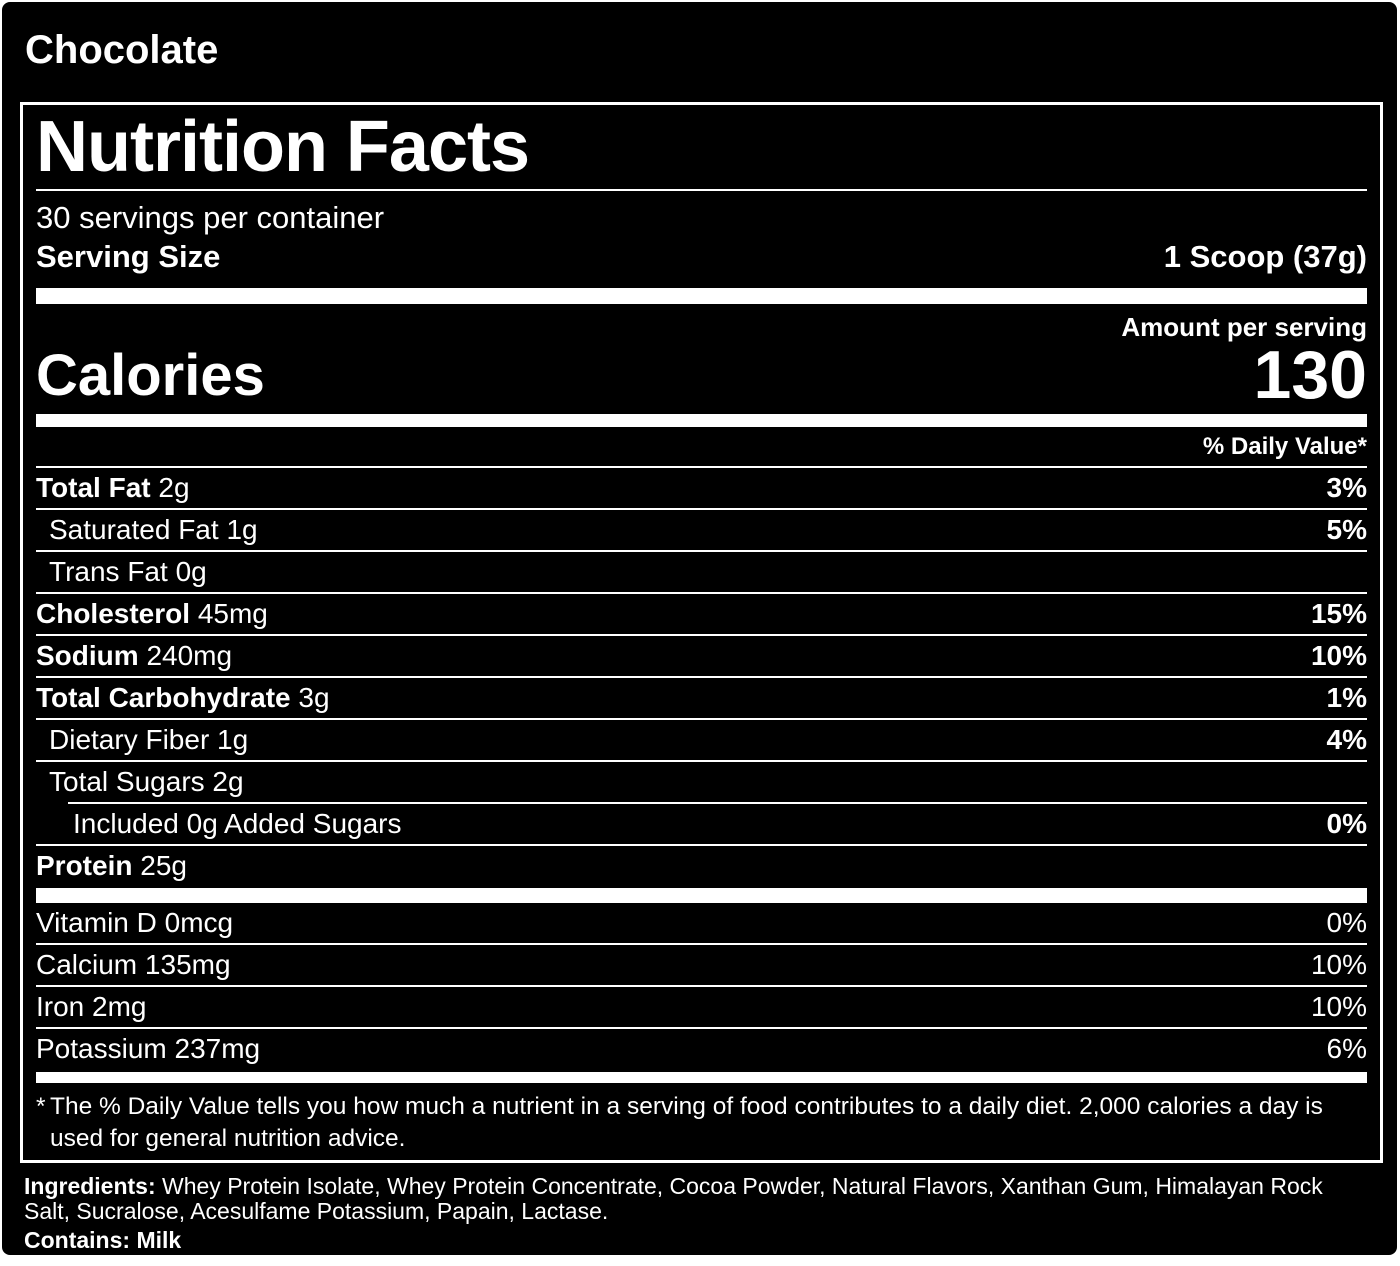 This screenshot has height=1266, width=1400. I want to click on nutrient-name-amount: Total Carbohydrate 3g, so click(183, 698).